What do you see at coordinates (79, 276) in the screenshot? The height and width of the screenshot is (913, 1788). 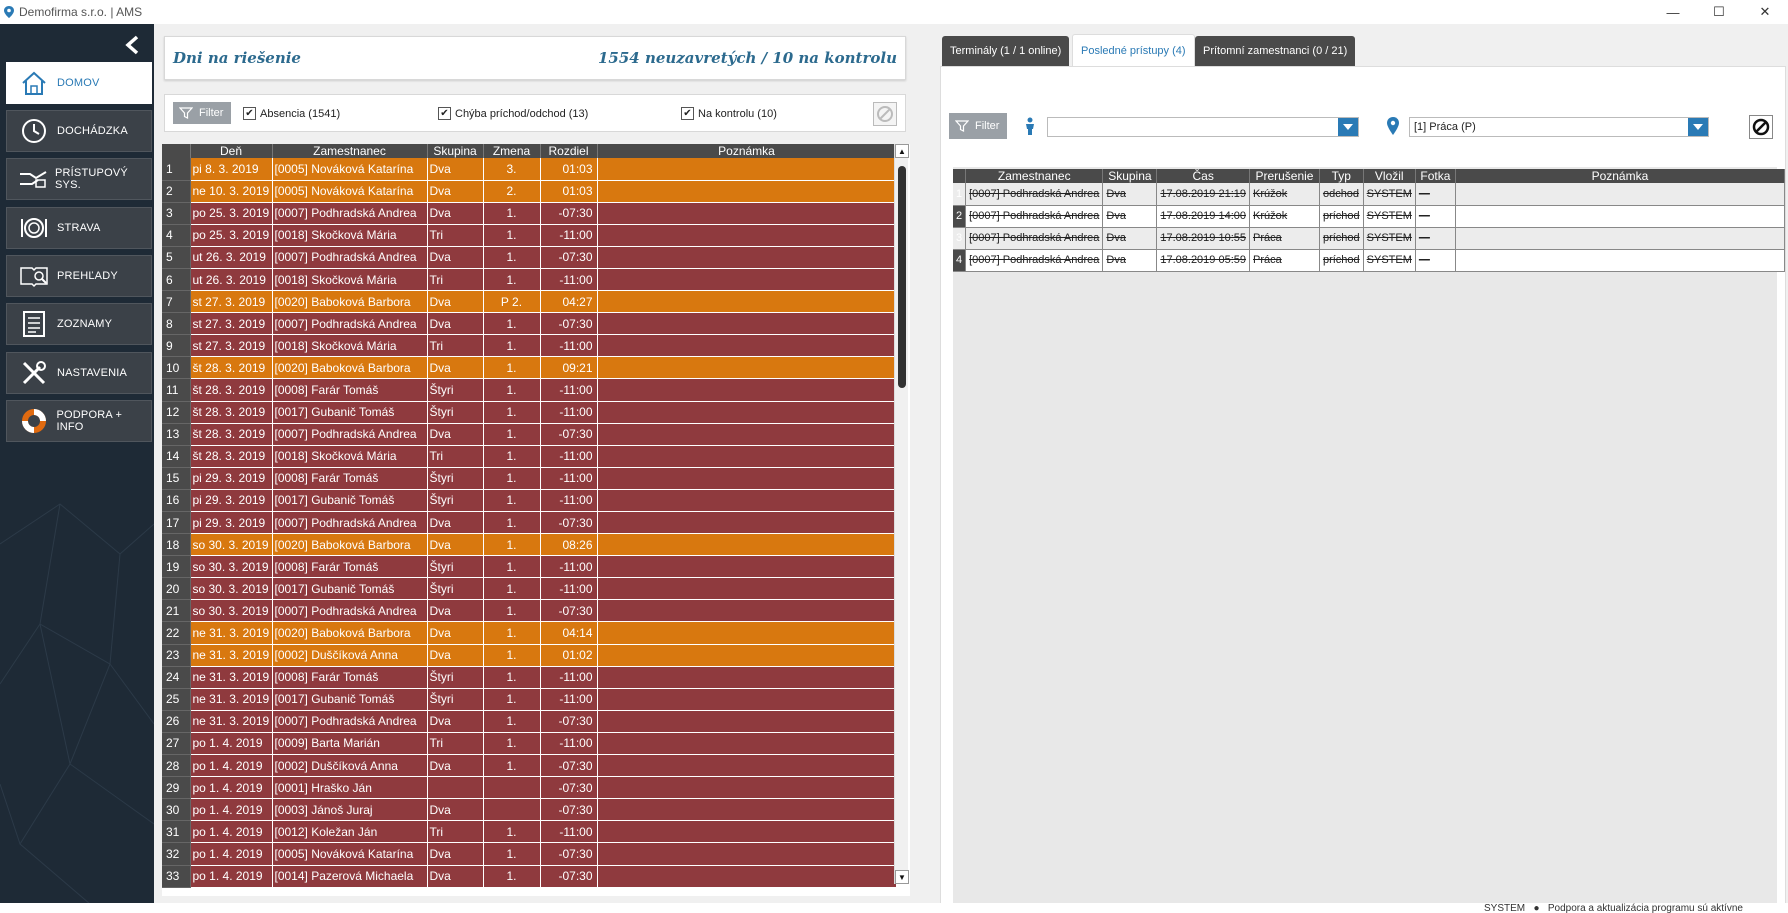 I see `sidebar-item-prehlady: PREHĽADY` at bounding box center [79, 276].